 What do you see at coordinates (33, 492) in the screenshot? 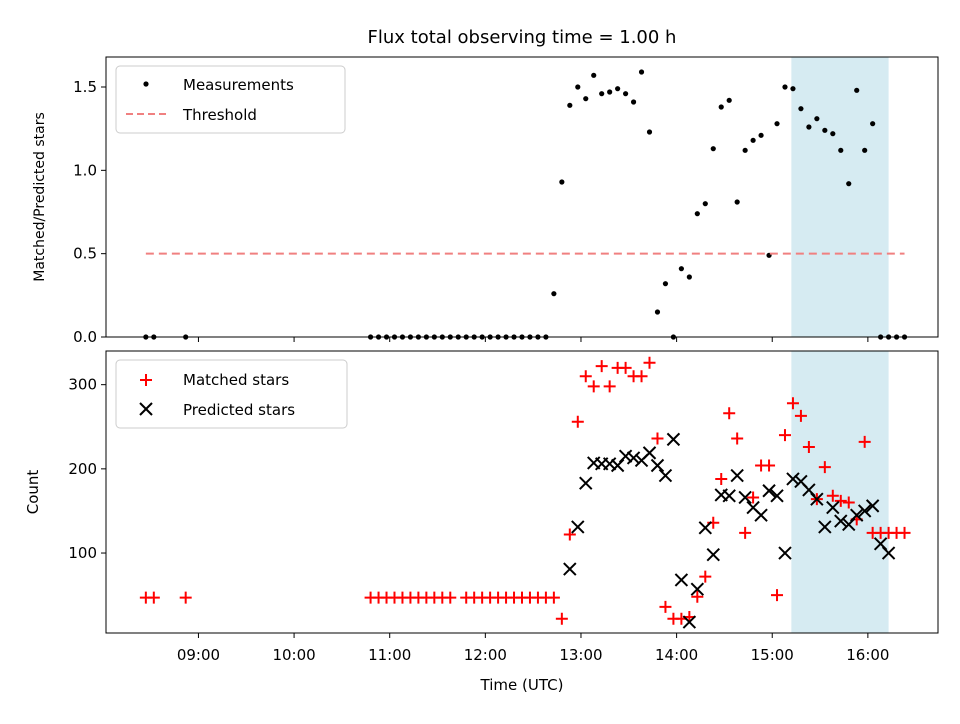
I see `bottom-y-axis-label: Count` at bounding box center [33, 492].